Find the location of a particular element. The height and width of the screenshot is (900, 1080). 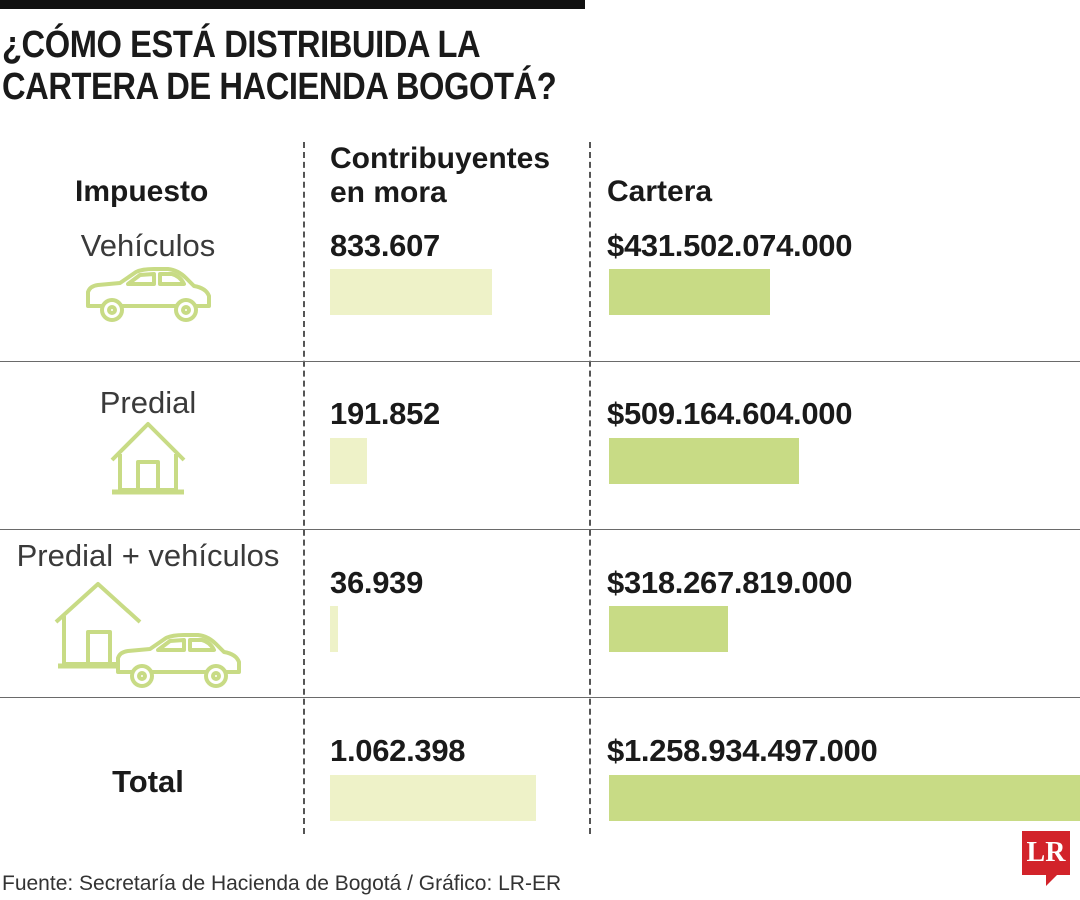

row-1-contribuyentes-bar is located at coordinates (411, 292).